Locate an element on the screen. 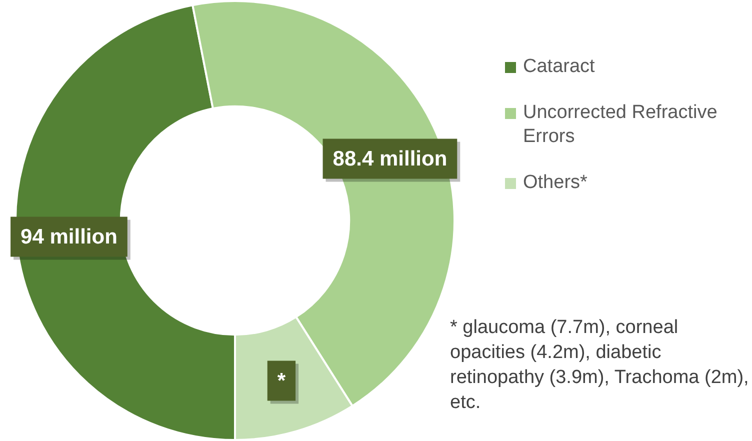 The width and height of the screenshot is (752, 441). data-label: 88.4 million is located at coordinates (390, 159).